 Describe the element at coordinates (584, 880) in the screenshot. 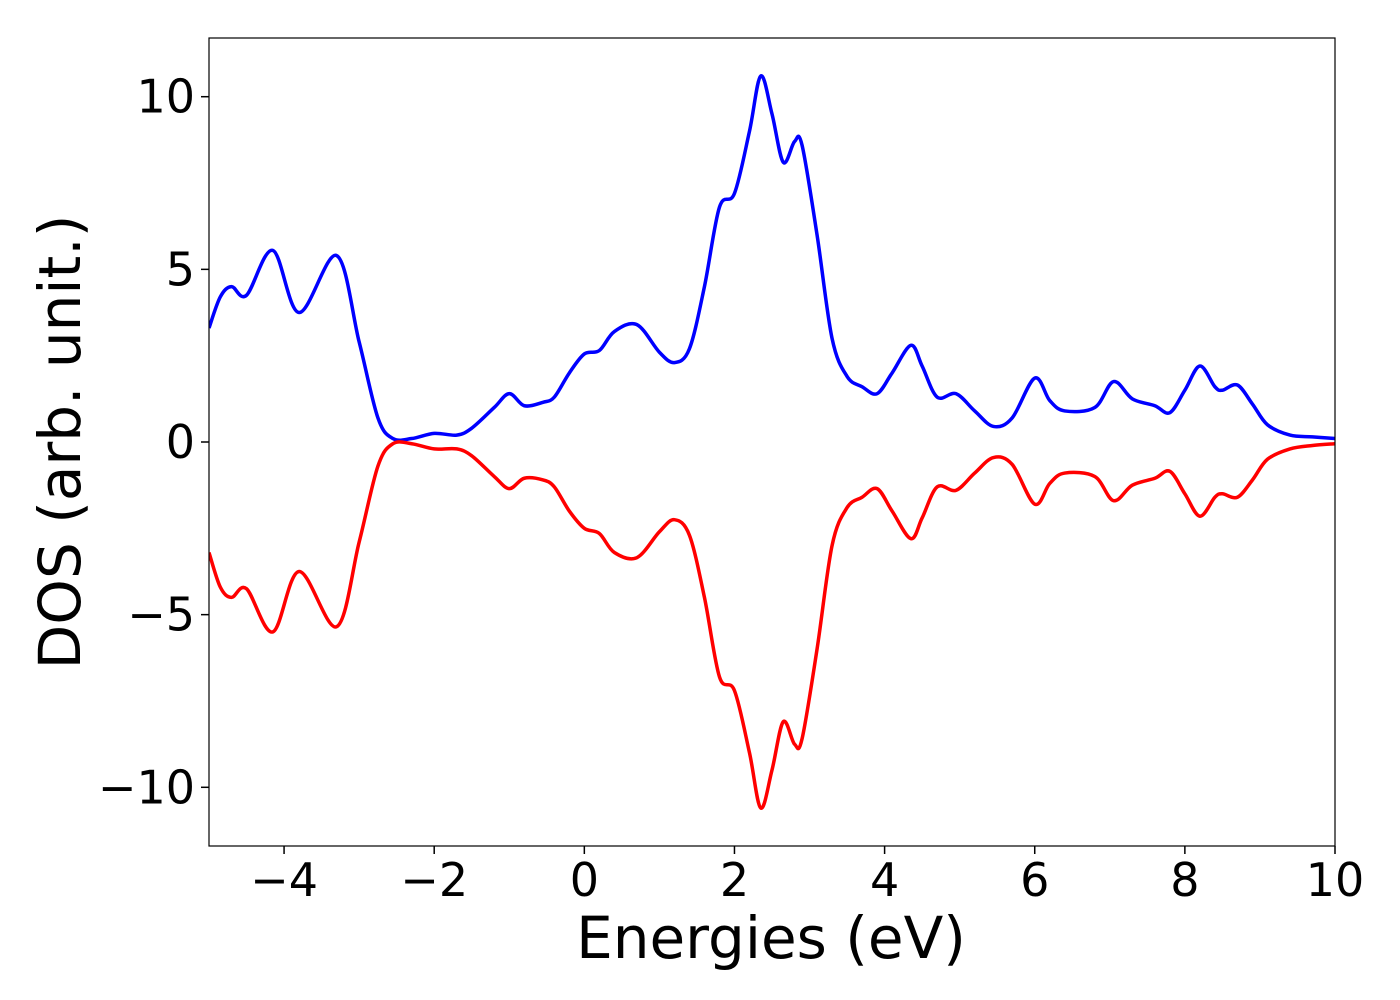

I see `x-tick-label: 0` at that location.